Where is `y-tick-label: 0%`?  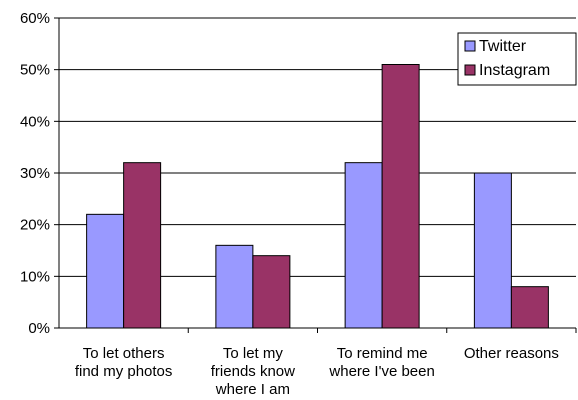
y-tick-label: 0% is located at coordinates (39, 328).